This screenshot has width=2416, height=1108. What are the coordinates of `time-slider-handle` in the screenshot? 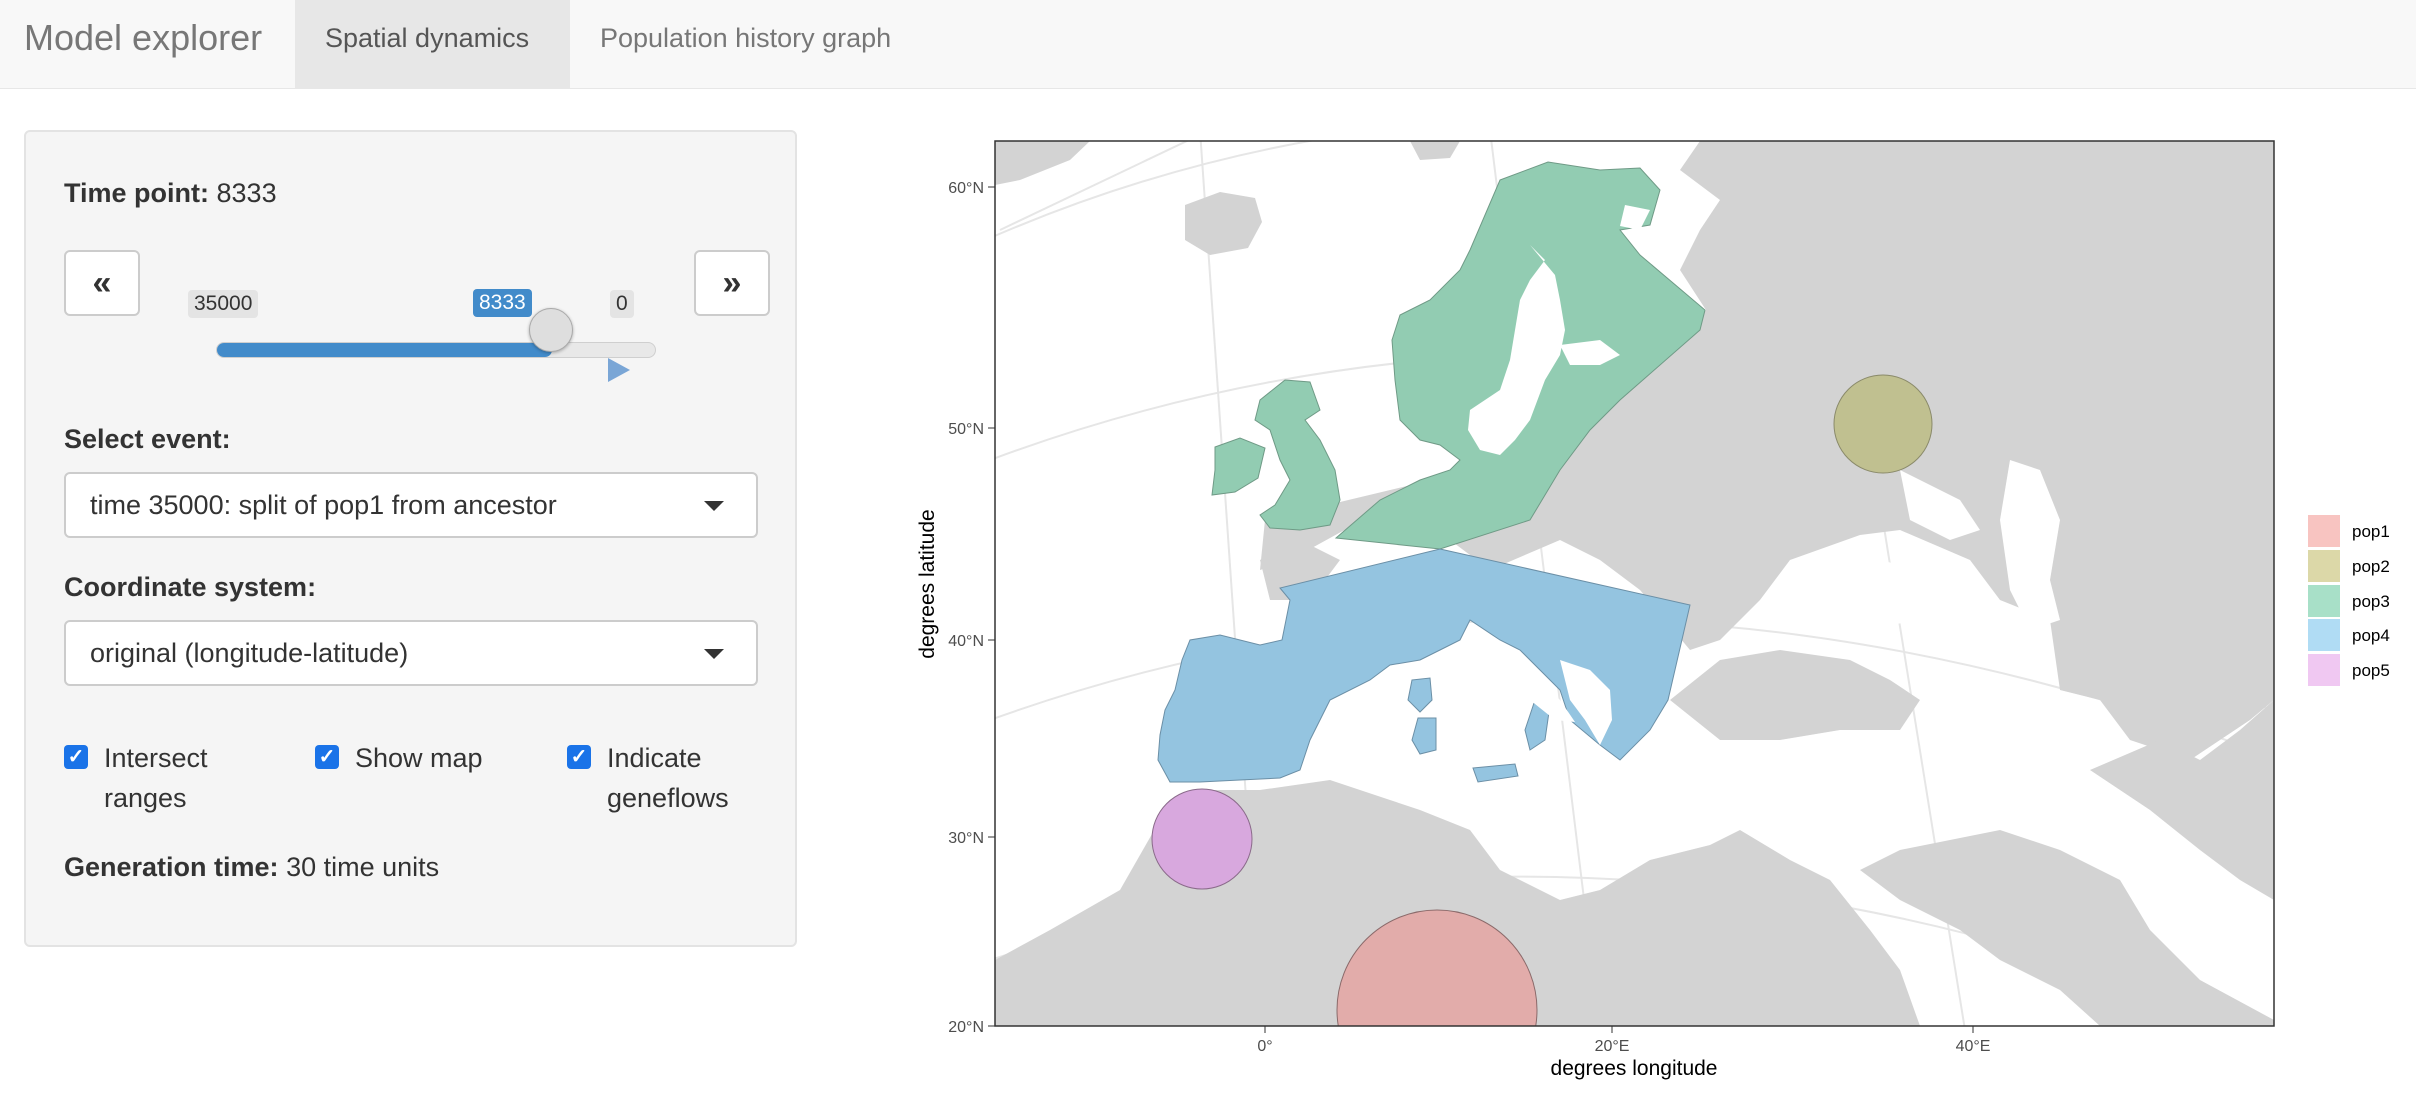 It's located at (551, 330).